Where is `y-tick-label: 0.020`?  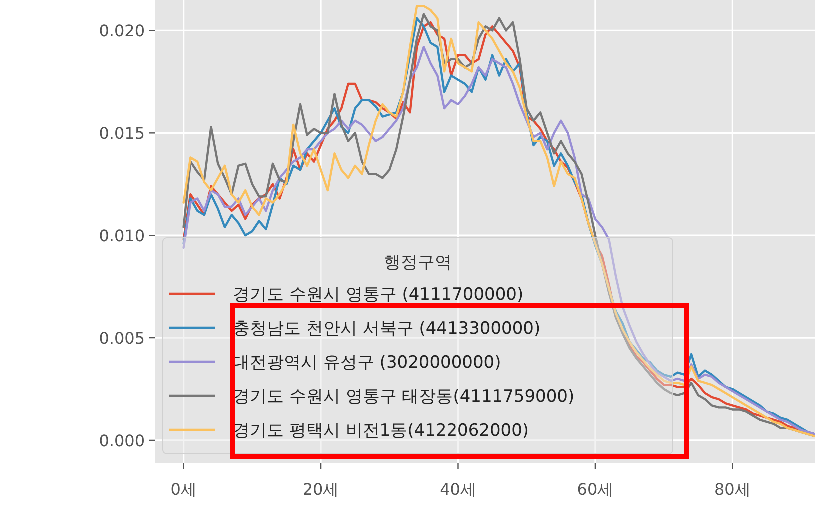 y-tick-label: 0.020 is located at coordinates (122, 31).